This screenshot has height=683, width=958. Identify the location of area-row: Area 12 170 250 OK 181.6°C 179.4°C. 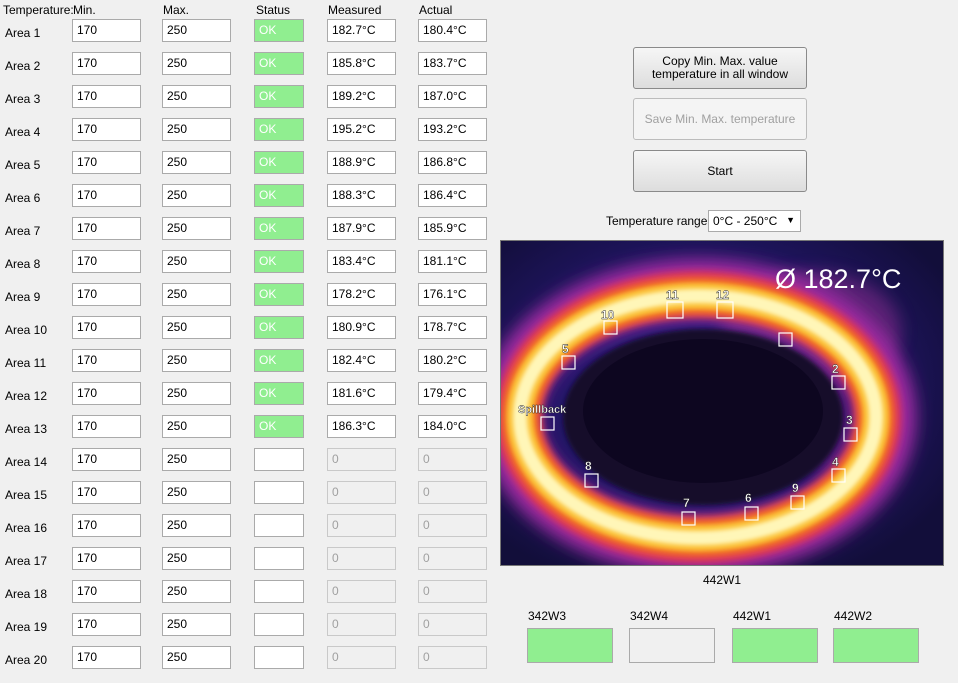
(247, 395).